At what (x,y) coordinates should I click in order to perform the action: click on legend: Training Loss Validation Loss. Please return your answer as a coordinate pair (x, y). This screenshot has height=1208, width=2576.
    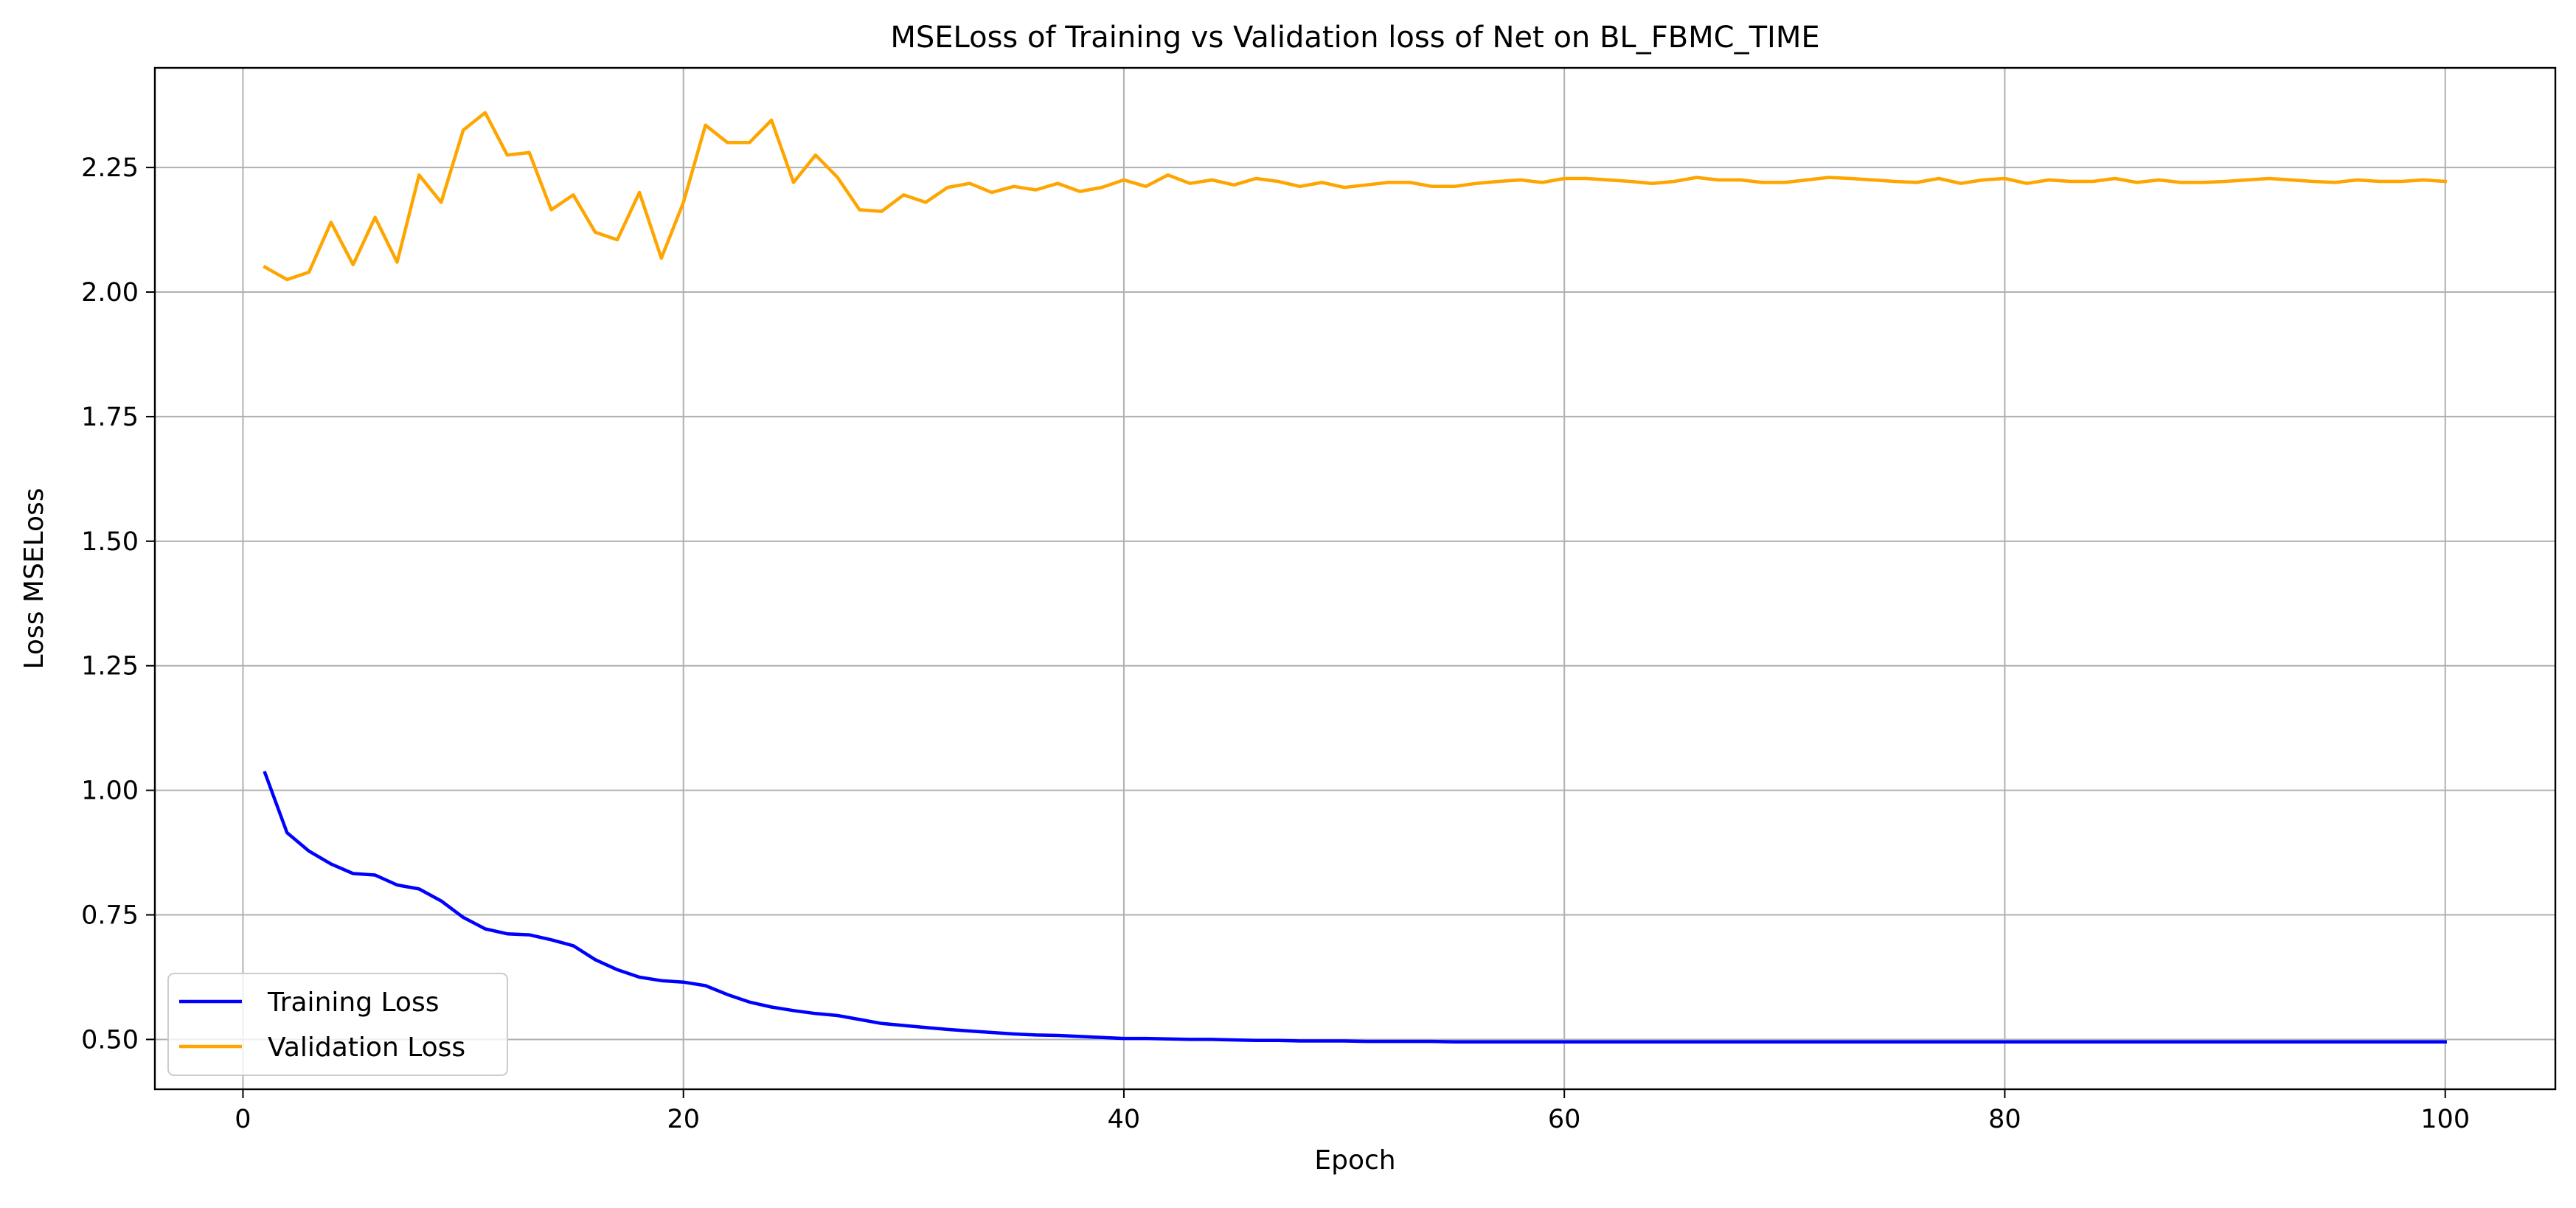
    Looking at the image, I should click on (337, 1025).